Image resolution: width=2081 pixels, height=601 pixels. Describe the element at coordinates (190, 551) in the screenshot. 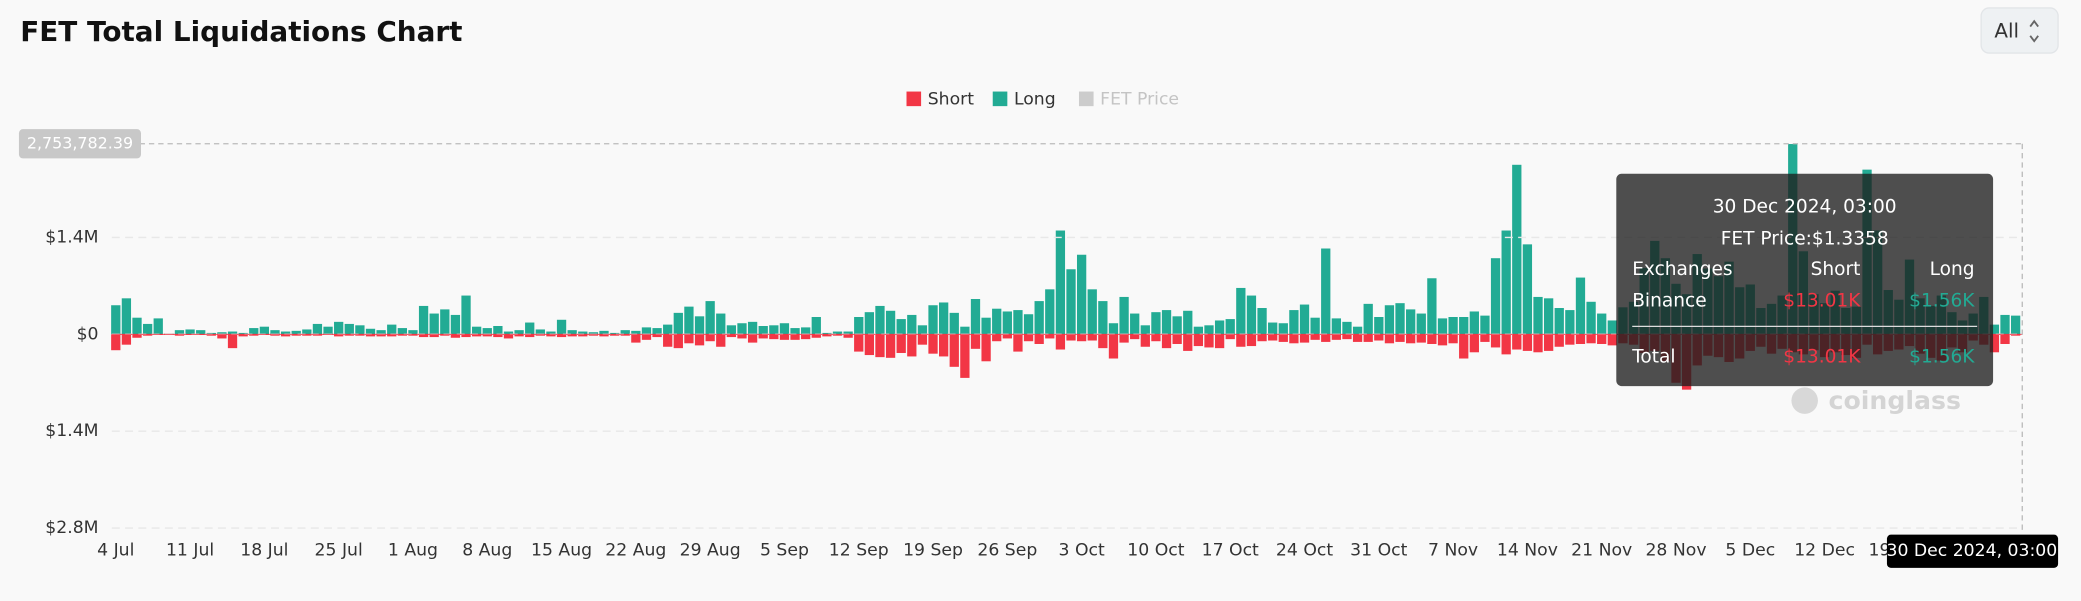

I see `x-tick-label: 11 Jul` at that location.